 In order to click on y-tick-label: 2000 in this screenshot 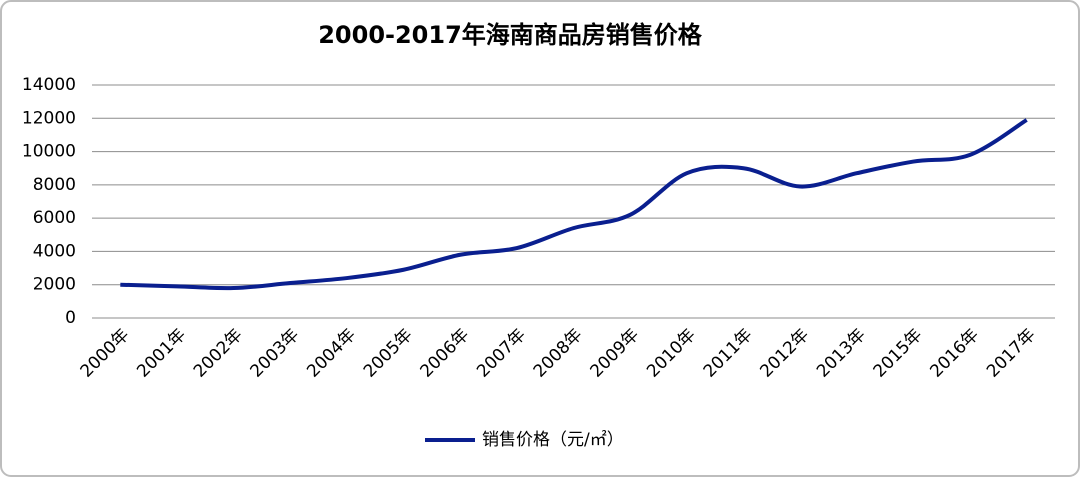, I will do `click(54, 285)`.